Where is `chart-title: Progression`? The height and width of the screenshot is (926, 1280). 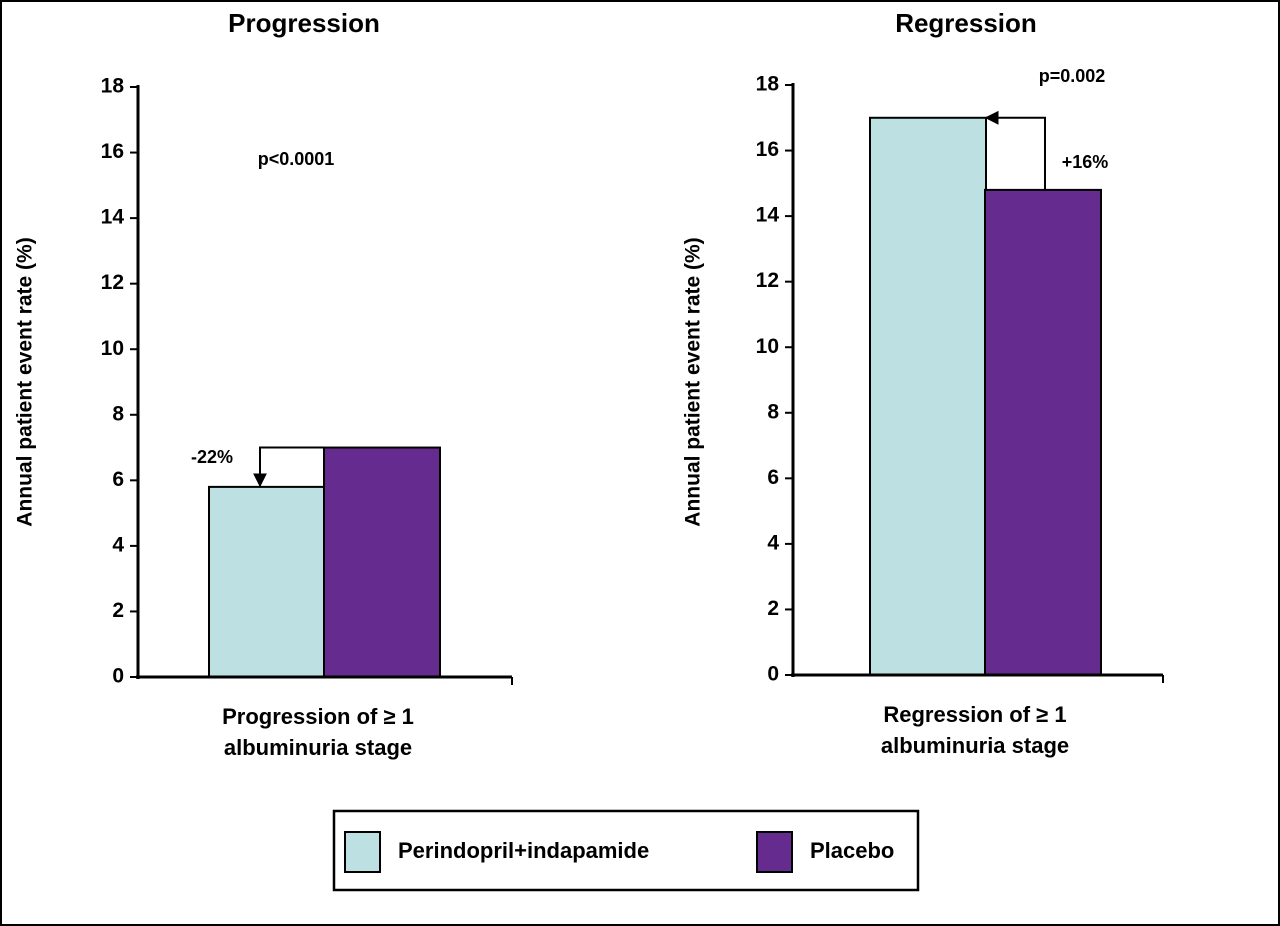
chart-title: Progression is located at coordinates (304, 23).